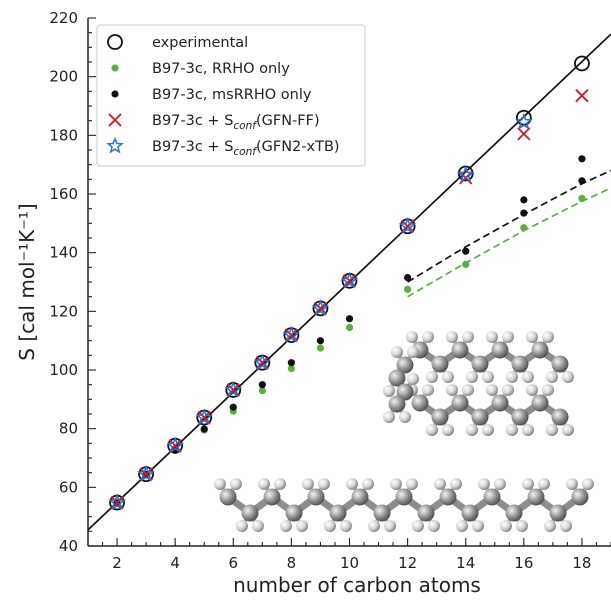 Image resolution: width=611 pixels, height=600 pixels. What do you see at coordinates (63, 18) in the screenshot?
I see `y-tick-label: 220` at bounding box center [63, 18].